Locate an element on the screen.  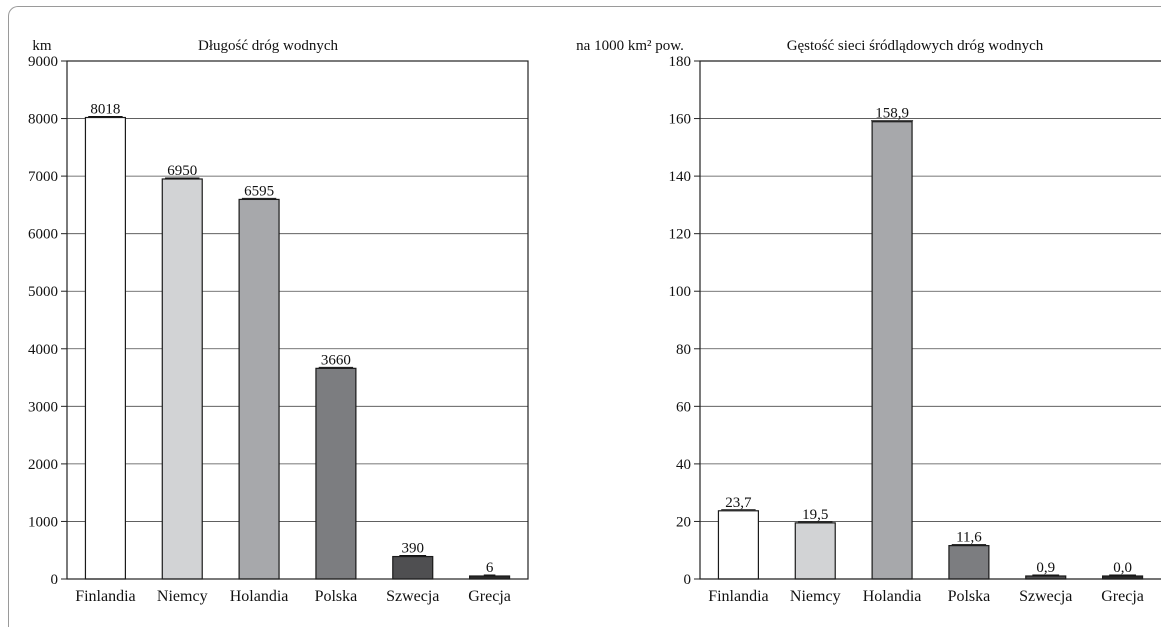
left-value-label: 8018 is located at coordinates (105, 110).